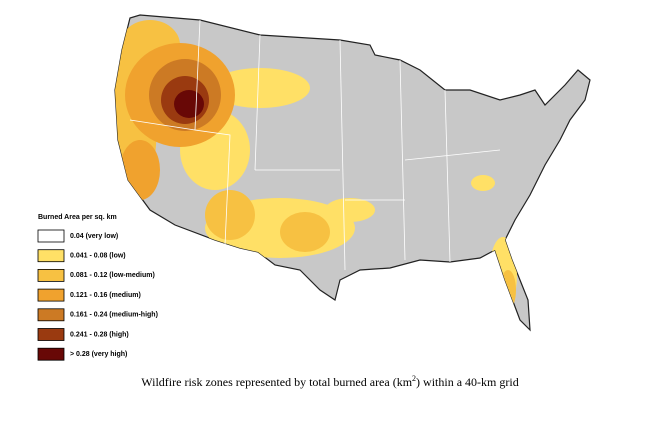  What do you see at coordinates (98, 256) in the screenshot?
I see `legend-label: 0.041 - 0.08 (low)` at bounding box center [98, 256].